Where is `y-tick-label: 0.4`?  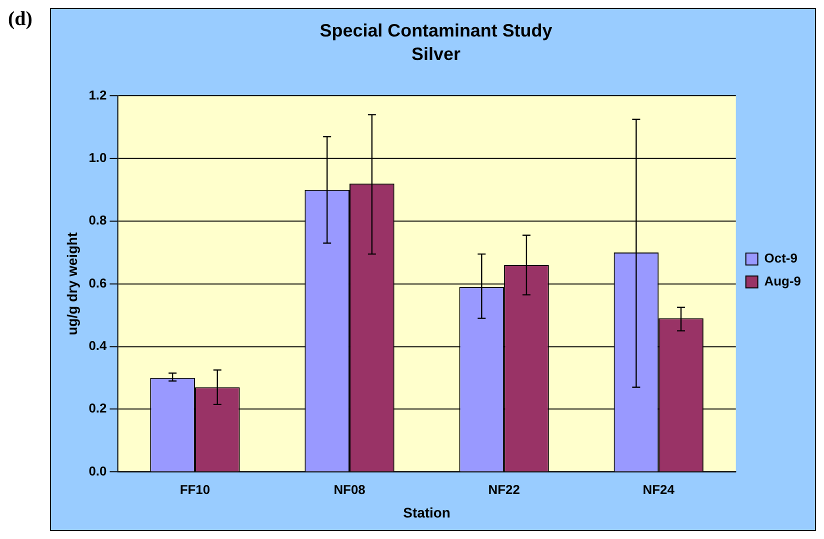 y-tick-label: 0.4 is located at coordinates (98, 346).